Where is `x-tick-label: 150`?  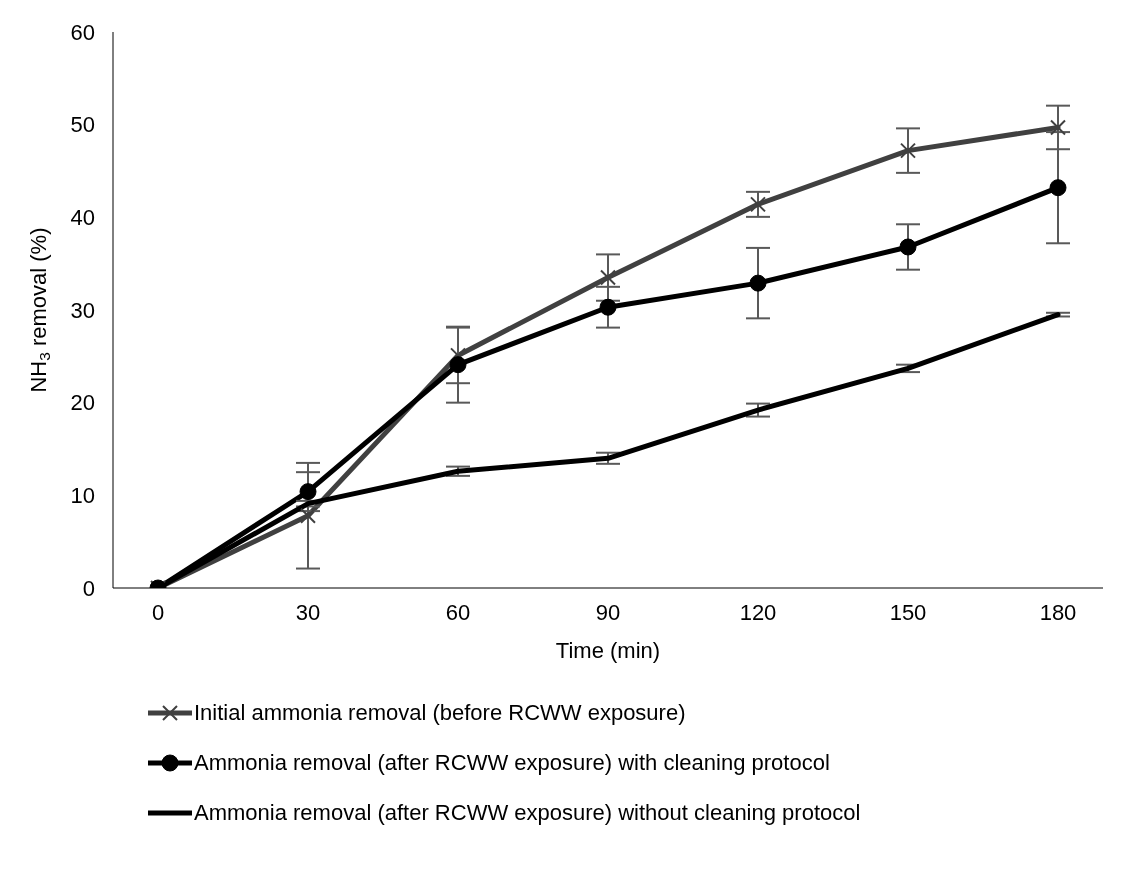 x-tick-label: 150 is located at coordinates (908, 612).